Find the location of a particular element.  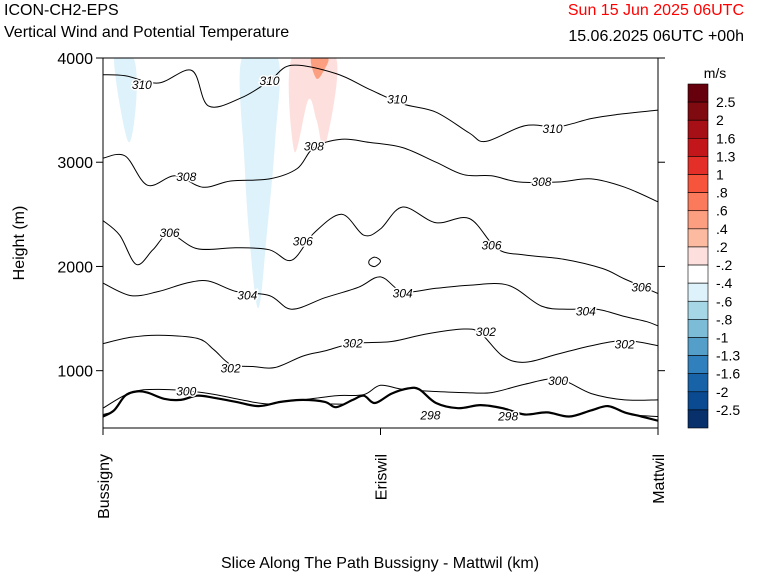

model-name: ICON-CH2-EPS is located at coordinates (61, 10).